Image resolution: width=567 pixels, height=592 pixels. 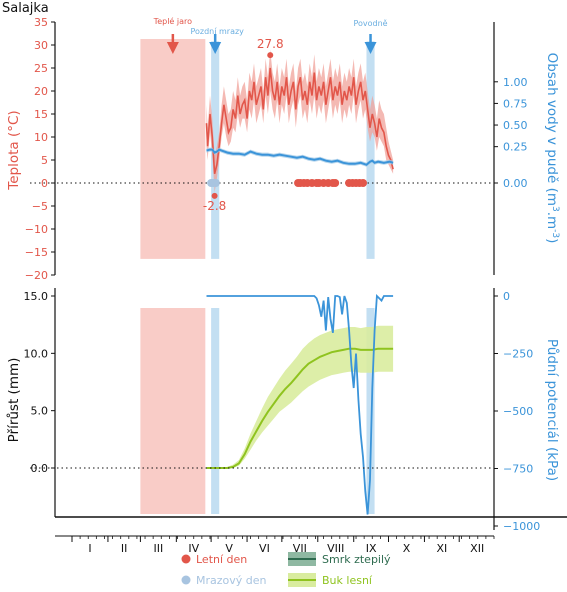 What do you see at coordinates (552, 240) in the screenshot?
I see `soil-water-label-post: )` at bounding box center [552, 240].